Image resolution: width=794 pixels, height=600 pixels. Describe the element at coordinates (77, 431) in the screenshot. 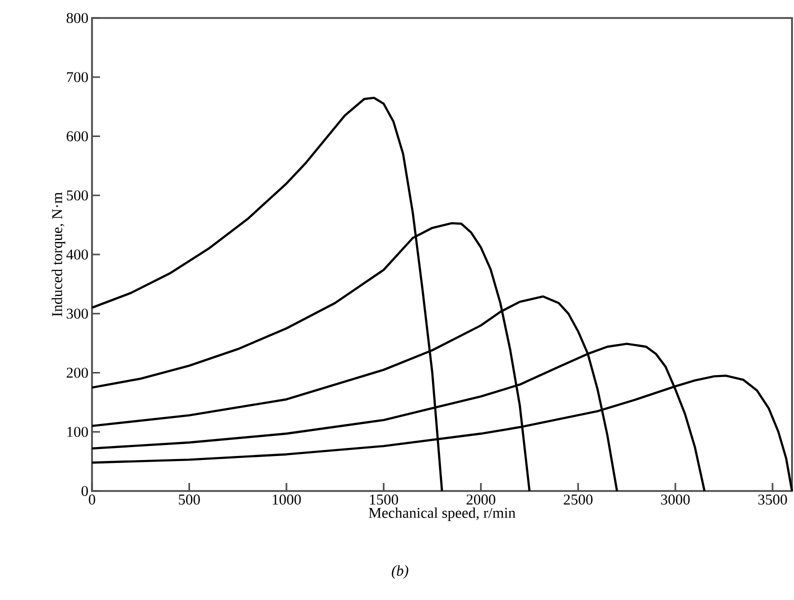

I see `y-tick-label: 100` at that location.